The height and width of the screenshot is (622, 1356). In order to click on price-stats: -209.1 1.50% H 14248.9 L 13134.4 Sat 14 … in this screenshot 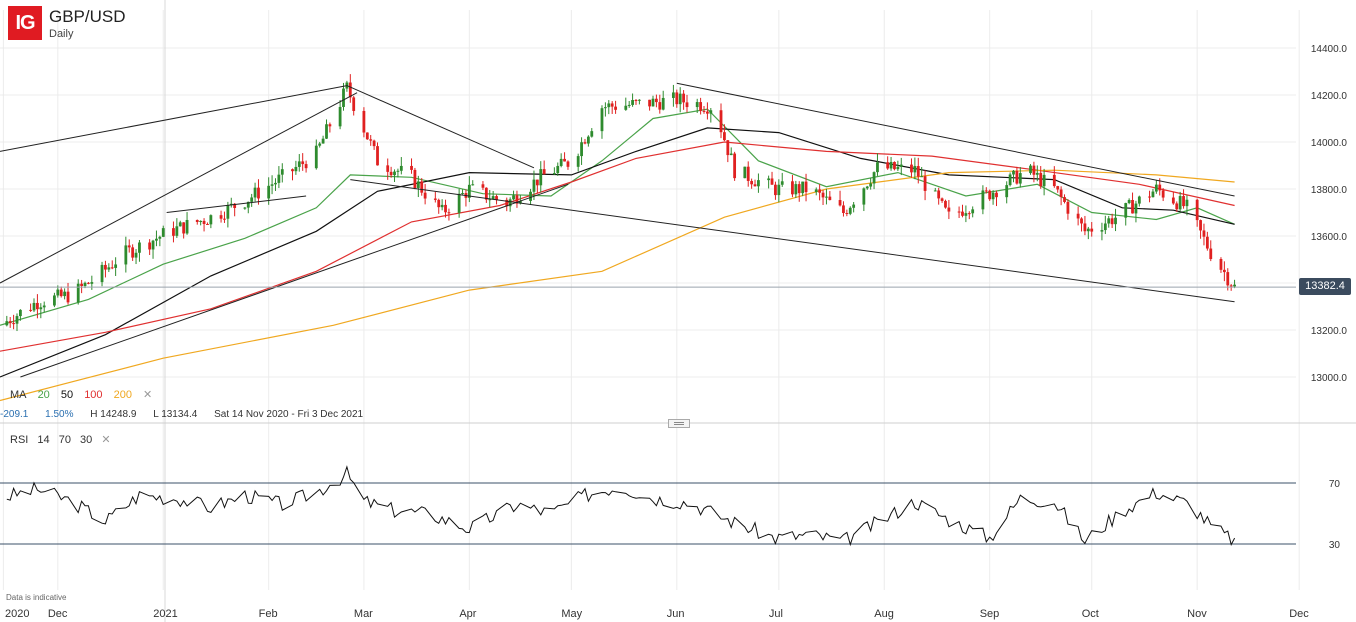, I will do `click(188, 414)`.